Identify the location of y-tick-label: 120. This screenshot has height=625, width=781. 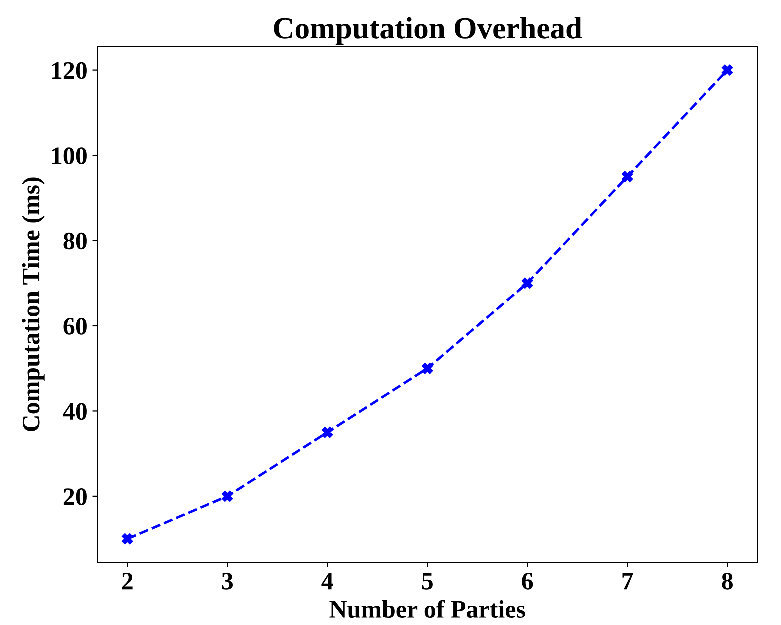
(69, 71).